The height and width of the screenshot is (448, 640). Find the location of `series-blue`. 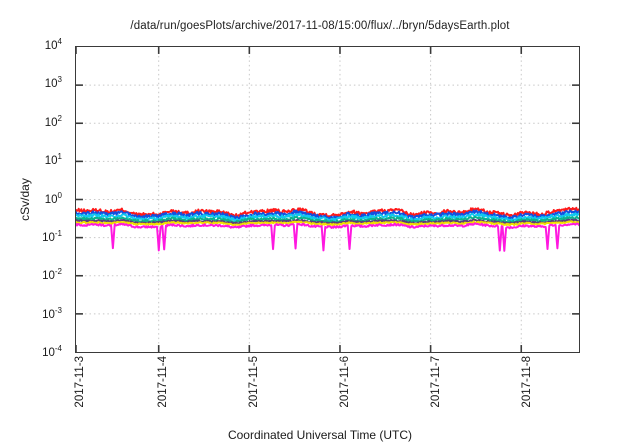

series-blue is located at coordinates (327, 215).